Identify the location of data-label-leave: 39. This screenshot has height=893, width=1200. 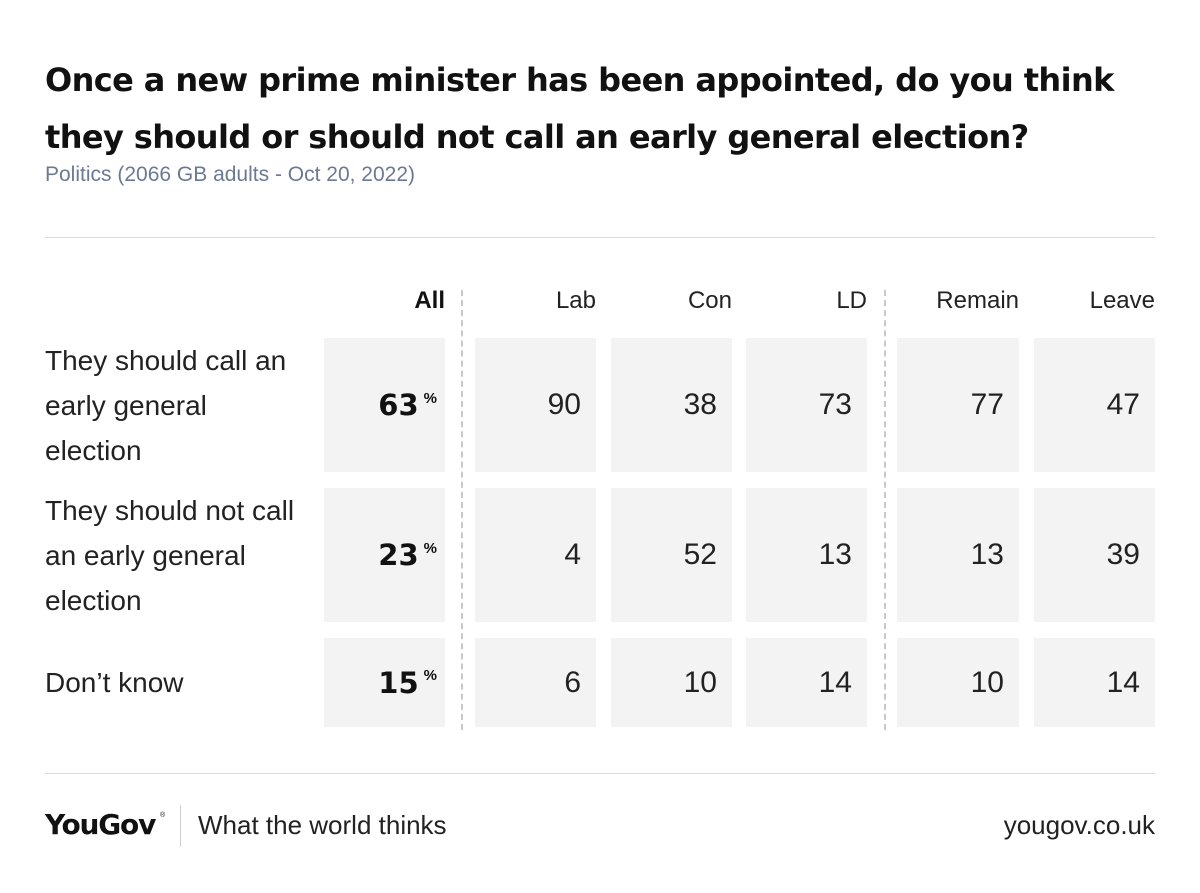
(1123, 554).